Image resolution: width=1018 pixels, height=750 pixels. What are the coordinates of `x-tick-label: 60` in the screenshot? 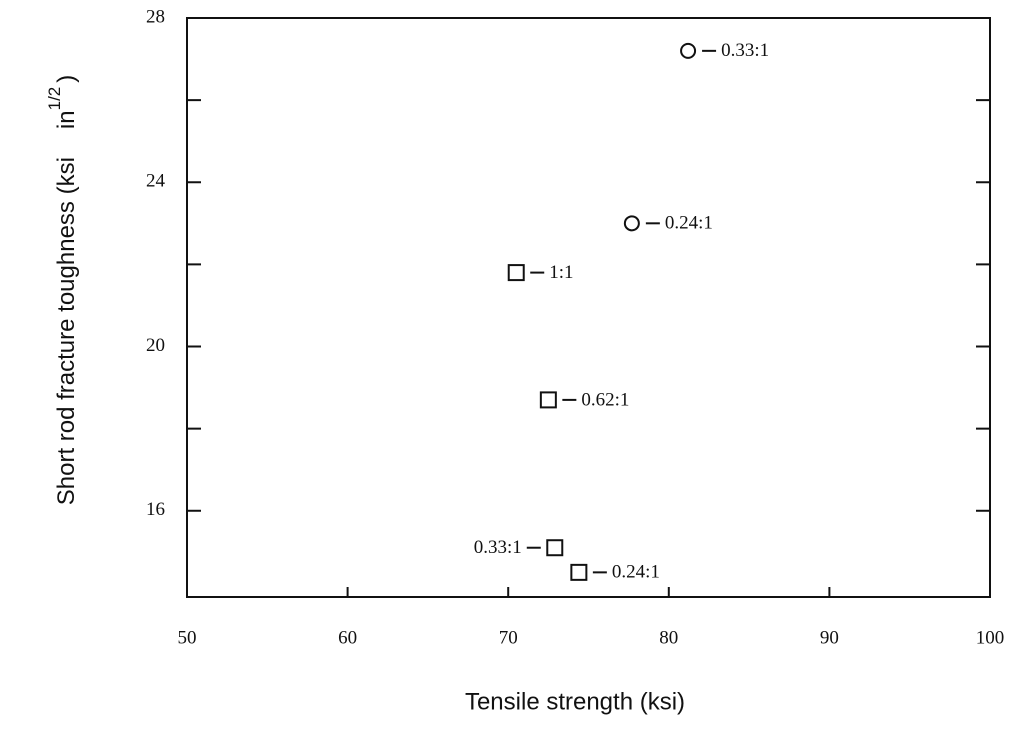 It's located at (347, 637).